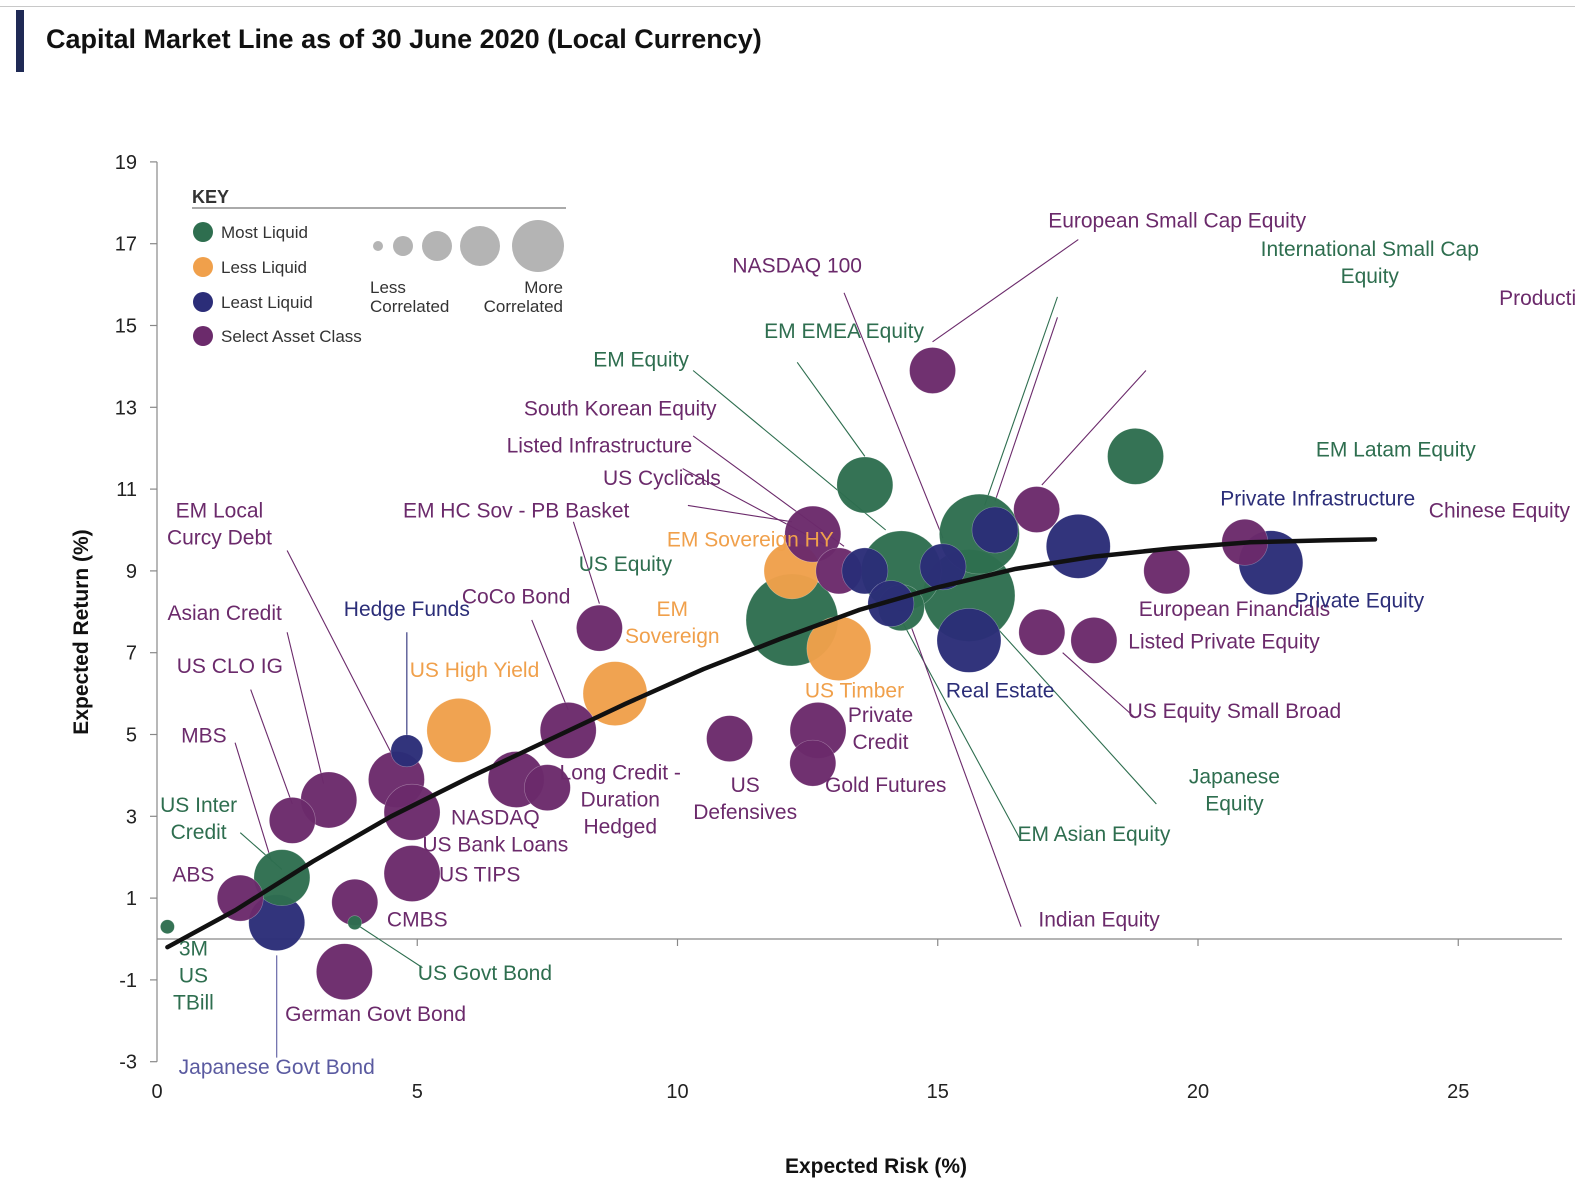 The image size is (1575, 1200). What do you see at coordinates (128, 1063) in the screenshot?
I see `y-tick-label: -3` at bounding box center [128, 1063].